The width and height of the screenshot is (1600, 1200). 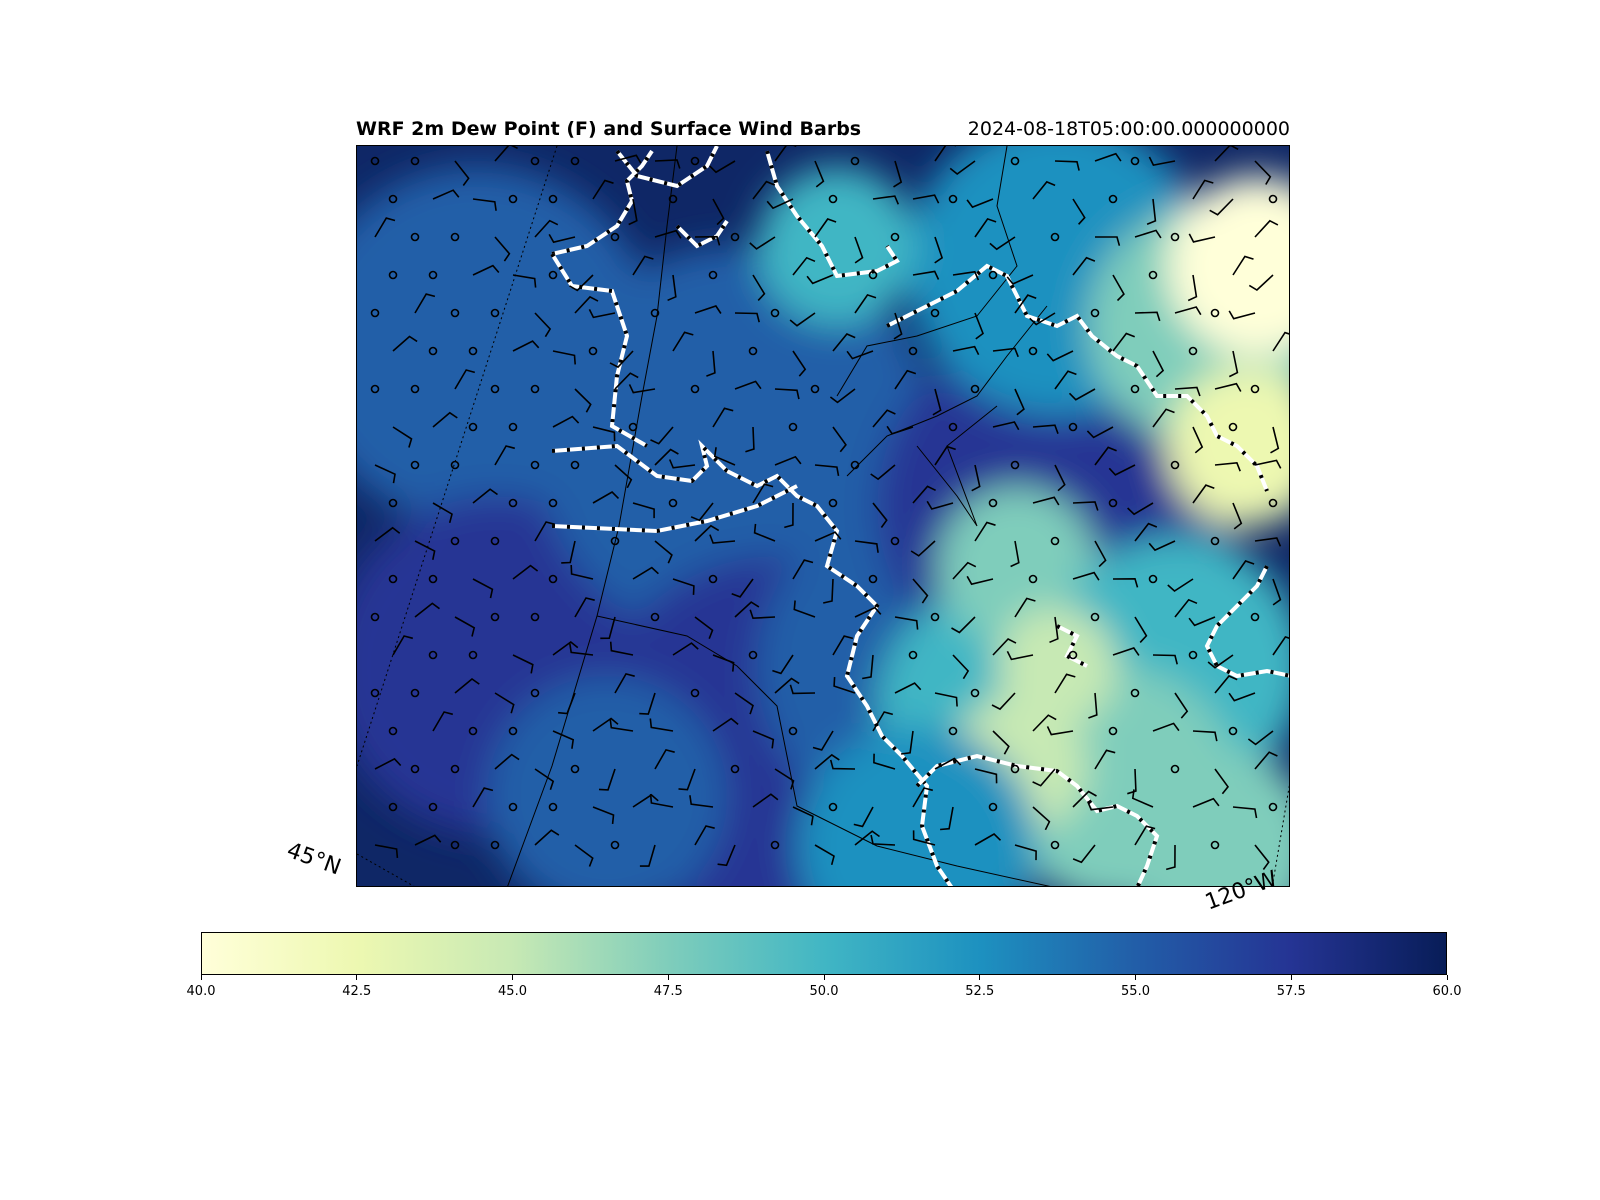 What do you see at coordinates (824, 990) in the screenshot?
I see `colorbar-ticks: 40.0 42.5 45.0 47.5 50.0 52.5 55.0 57.5 60.0` at bounding box center [824, 990].